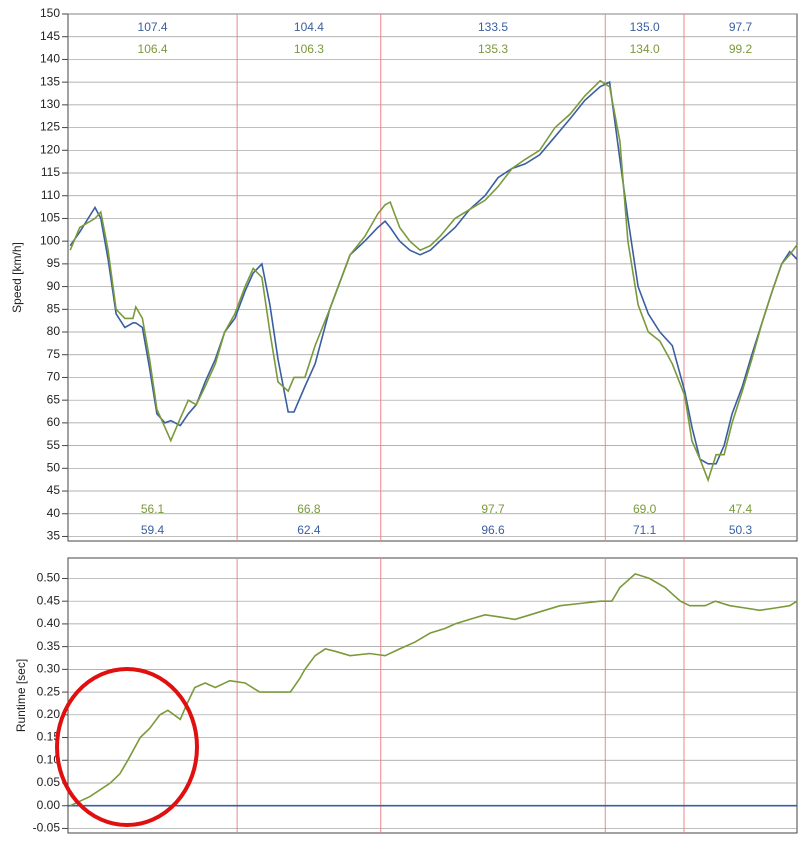 The image size is (811, 856). I want to click on sector-label: 50.3, so click(741, 530).